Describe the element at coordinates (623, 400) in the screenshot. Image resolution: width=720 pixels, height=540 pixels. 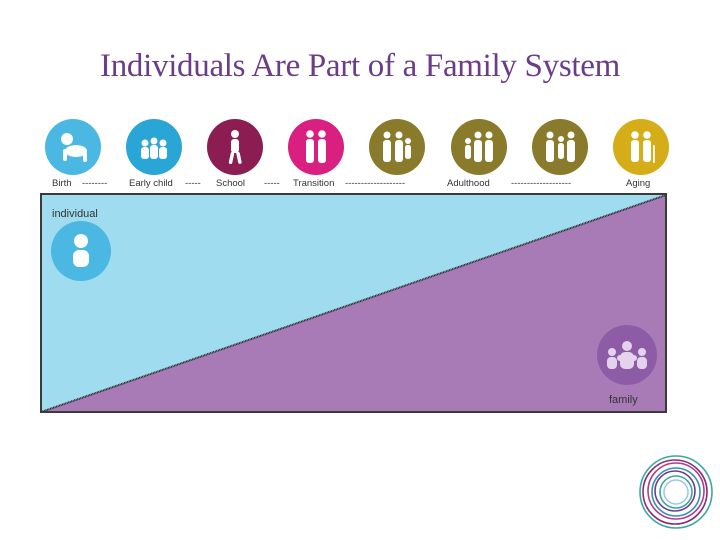
I see `family-label: family` at that location.